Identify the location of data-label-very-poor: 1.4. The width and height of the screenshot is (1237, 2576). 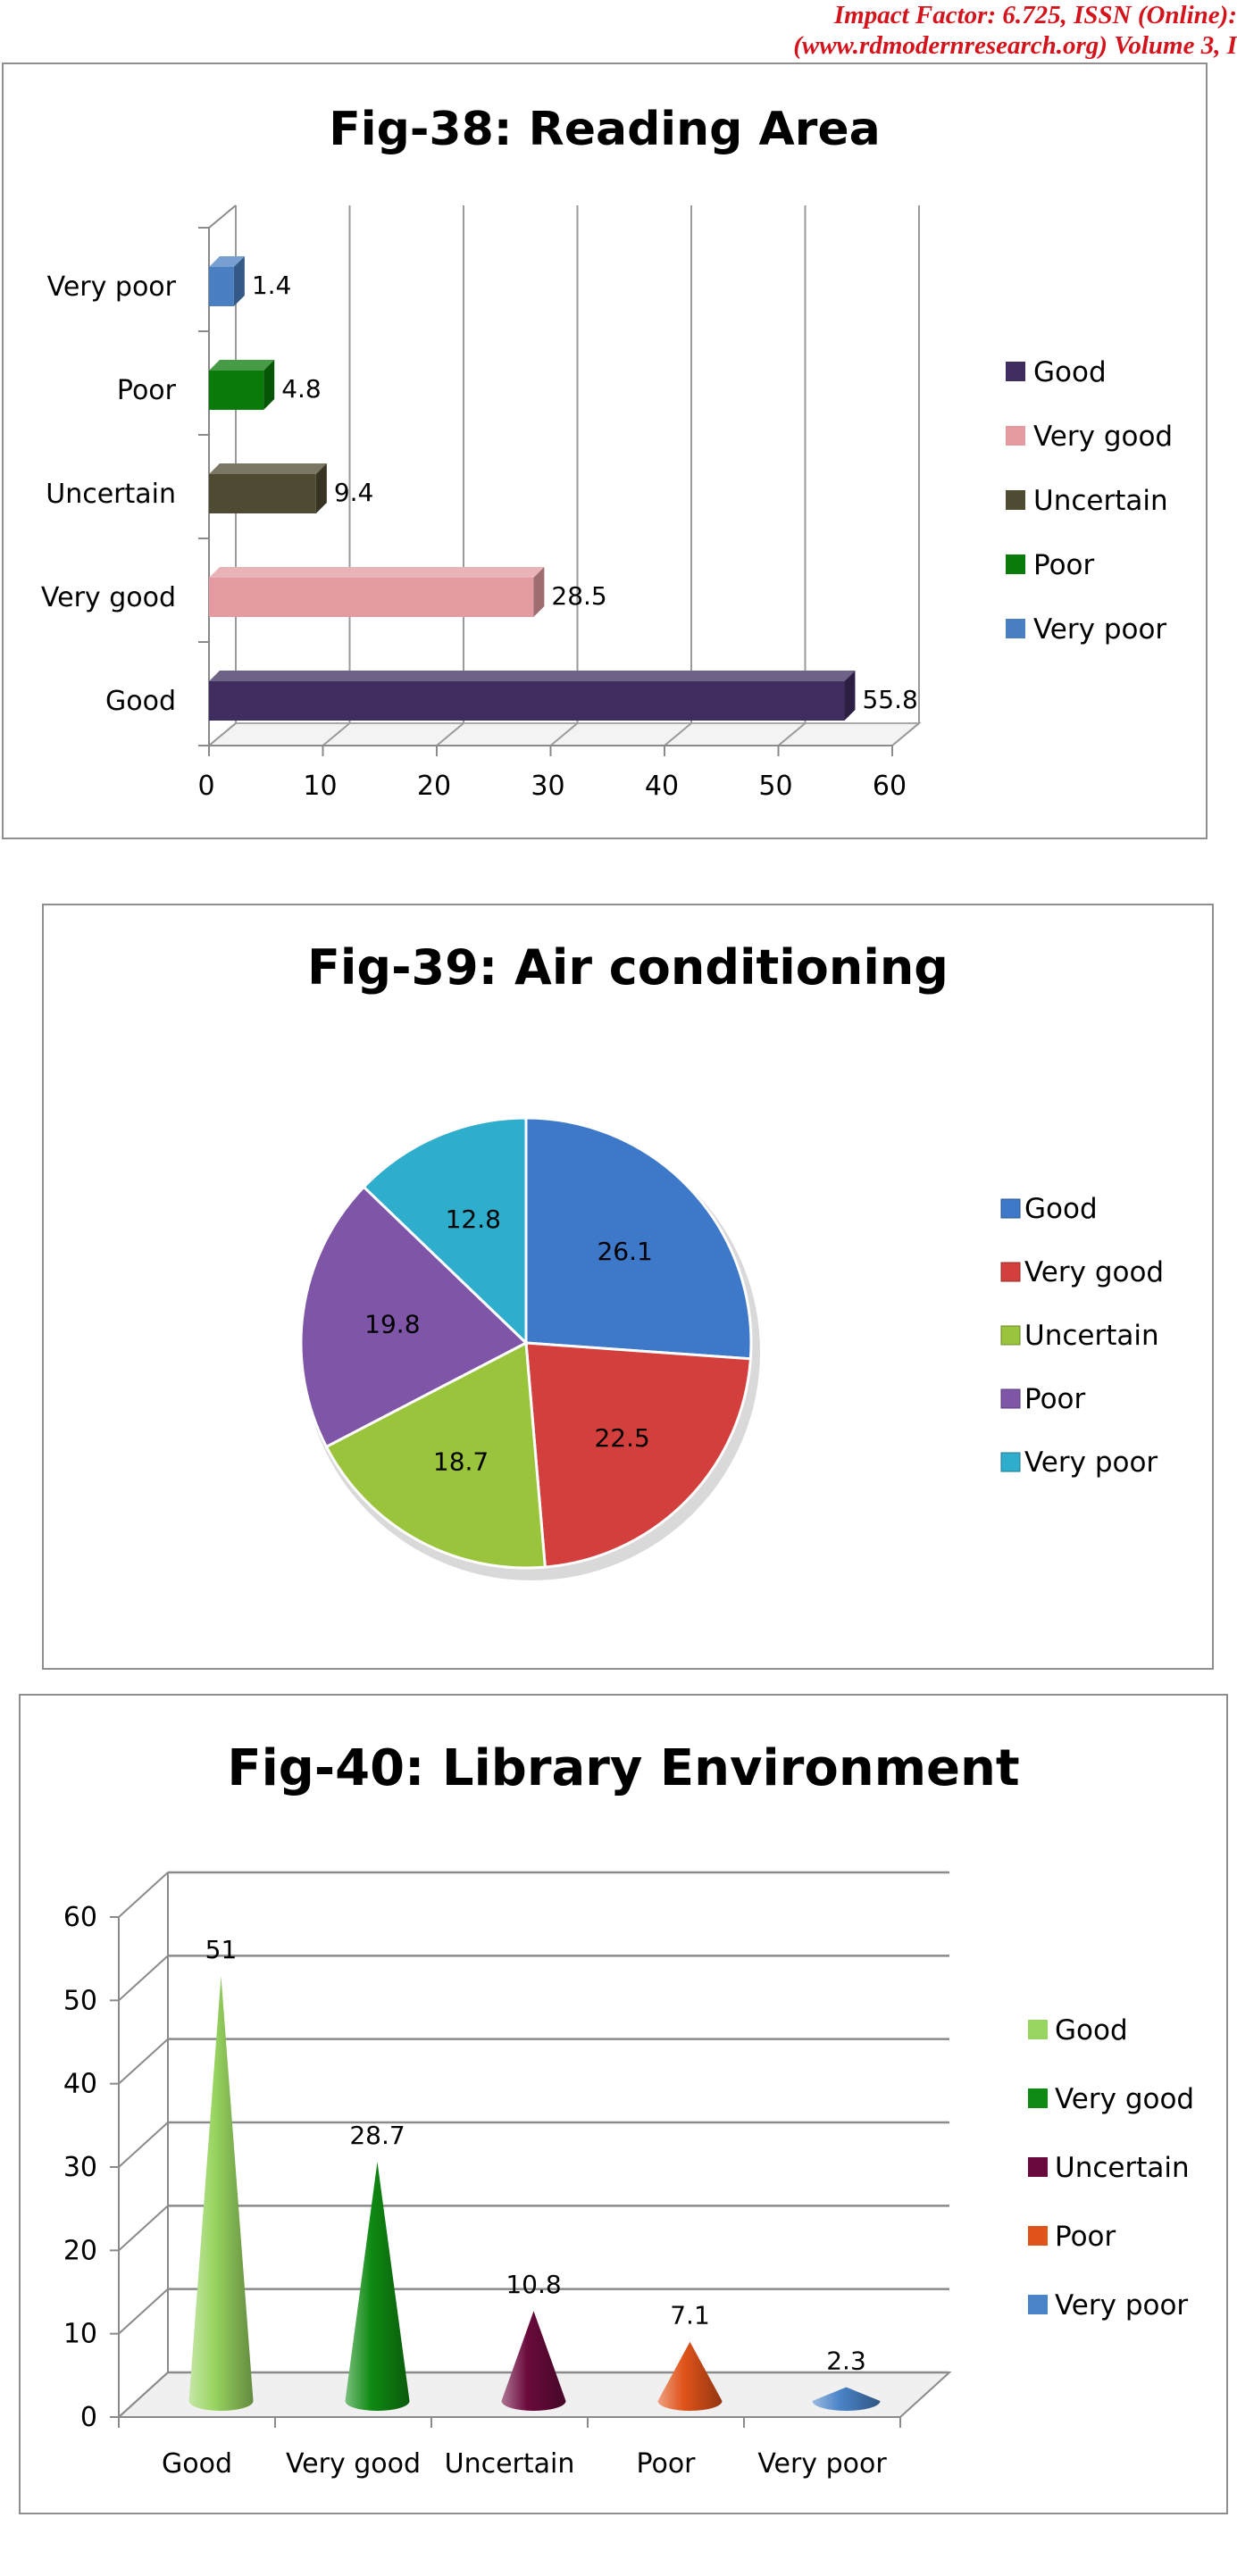
(272, 285).